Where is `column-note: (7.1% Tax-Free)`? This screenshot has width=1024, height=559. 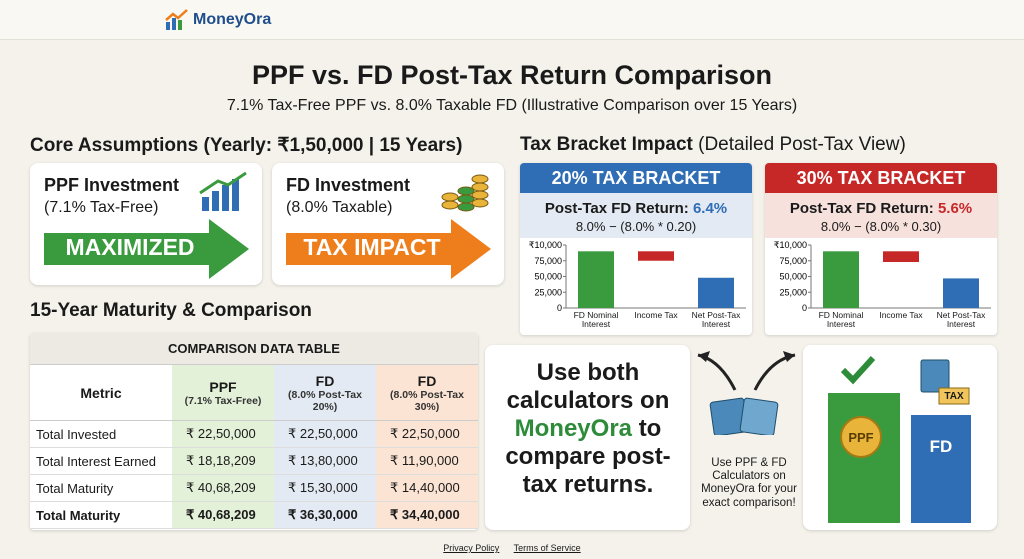
column-note: (7.1% Tax-Free) is located at coordinates (223, 400).